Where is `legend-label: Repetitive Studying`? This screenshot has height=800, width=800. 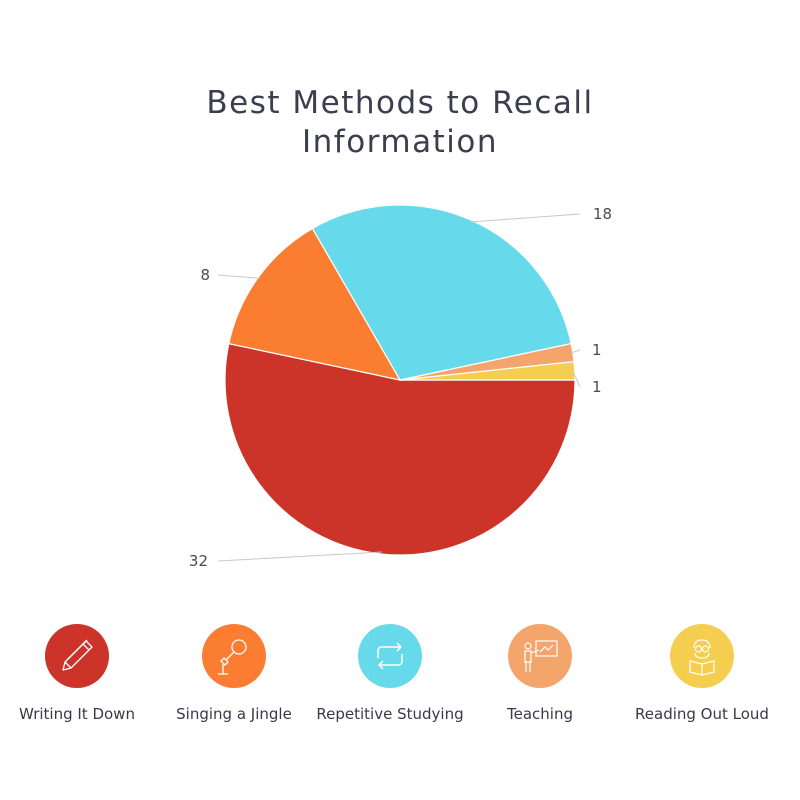
legend-label: Repetitive Studying is located at coordinates (390, 714).